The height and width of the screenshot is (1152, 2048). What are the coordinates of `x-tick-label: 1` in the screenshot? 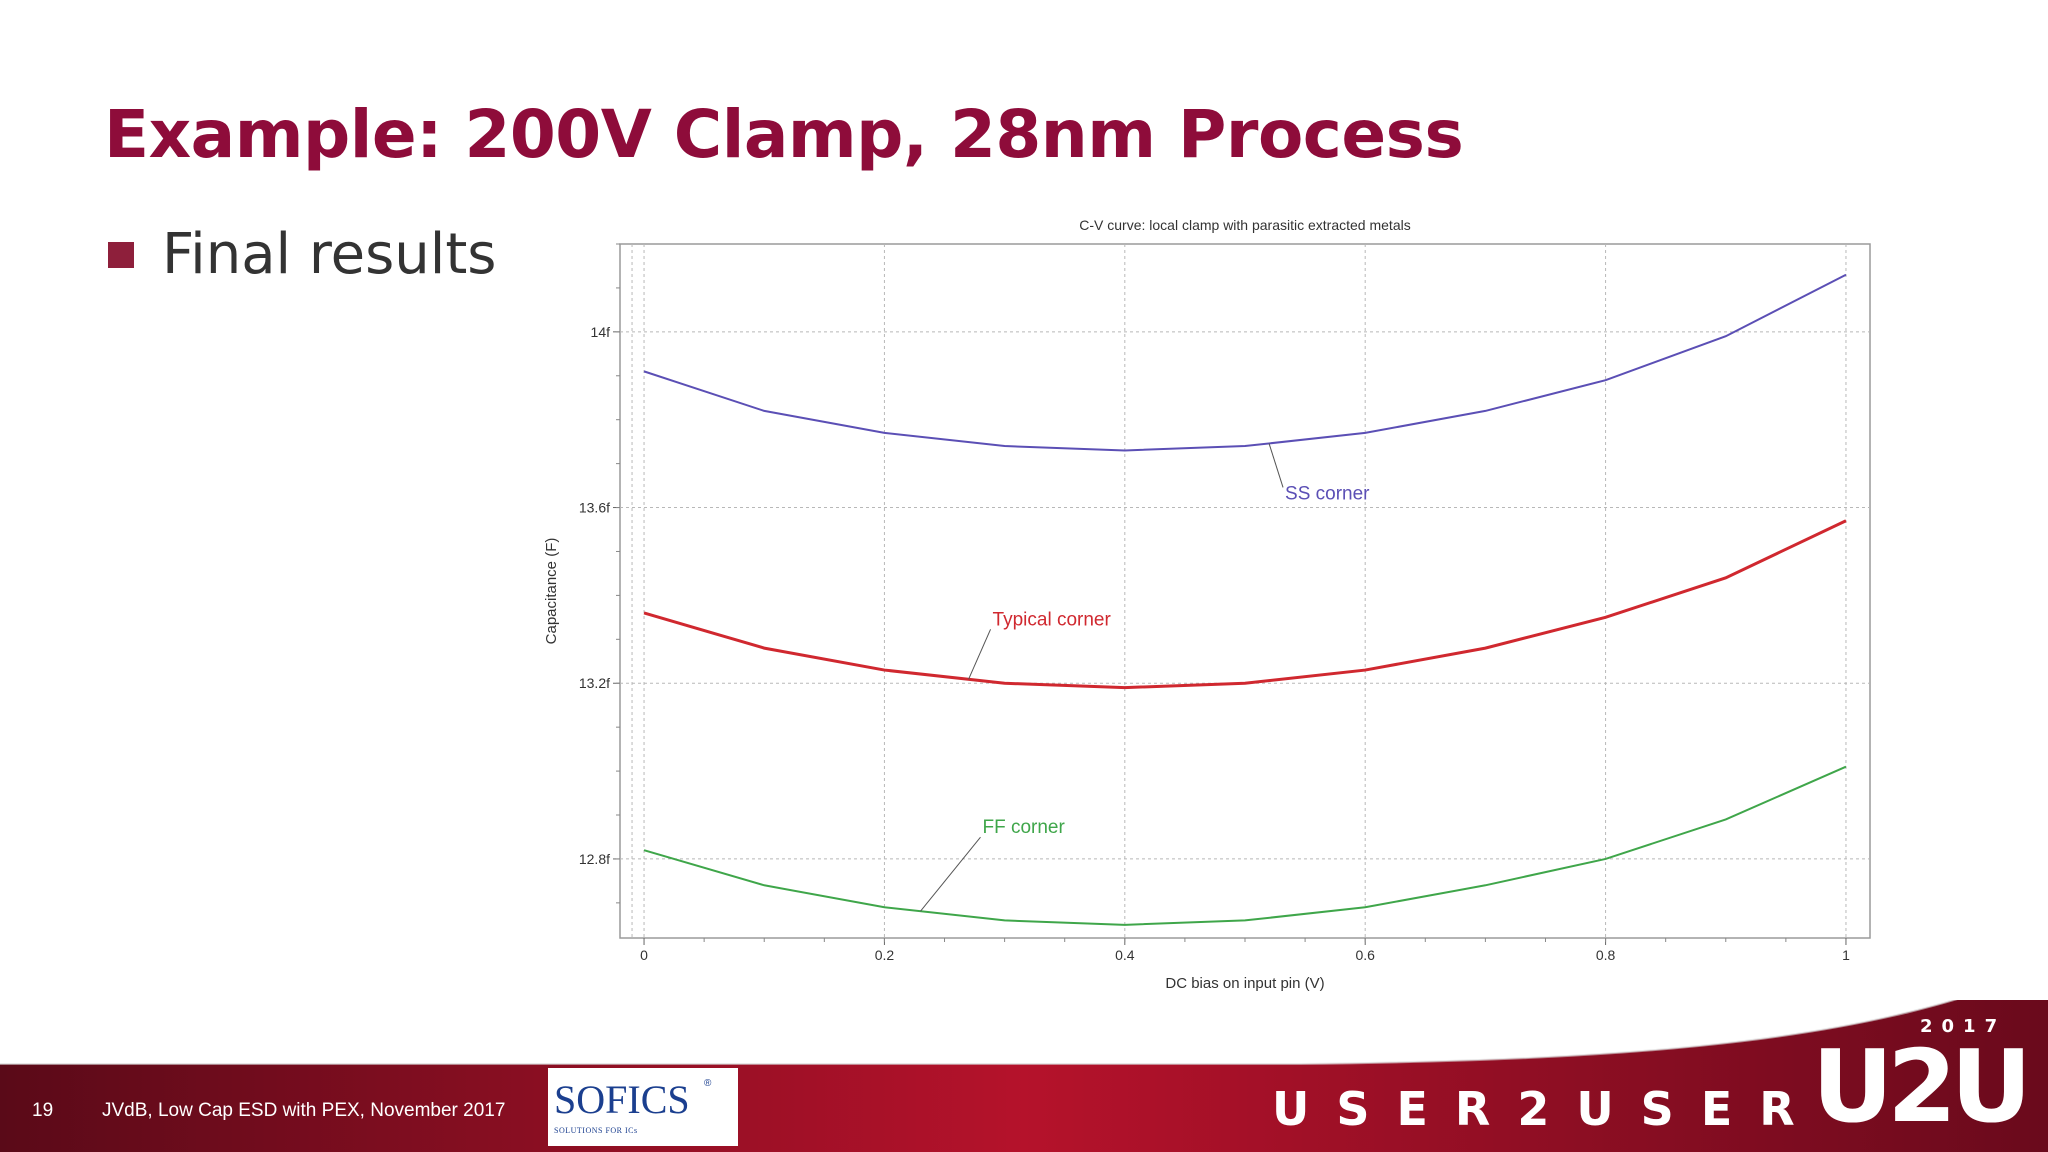 It's located at (1846, 955).